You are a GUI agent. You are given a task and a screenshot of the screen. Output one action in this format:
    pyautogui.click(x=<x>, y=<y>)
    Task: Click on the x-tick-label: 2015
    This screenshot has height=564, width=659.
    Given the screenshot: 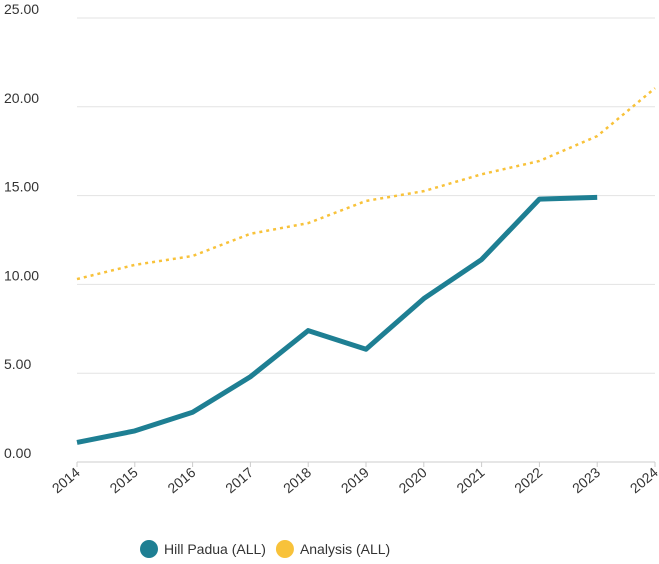 What is the action you would take?
    pyautogui.click(x=124, y=480)
    